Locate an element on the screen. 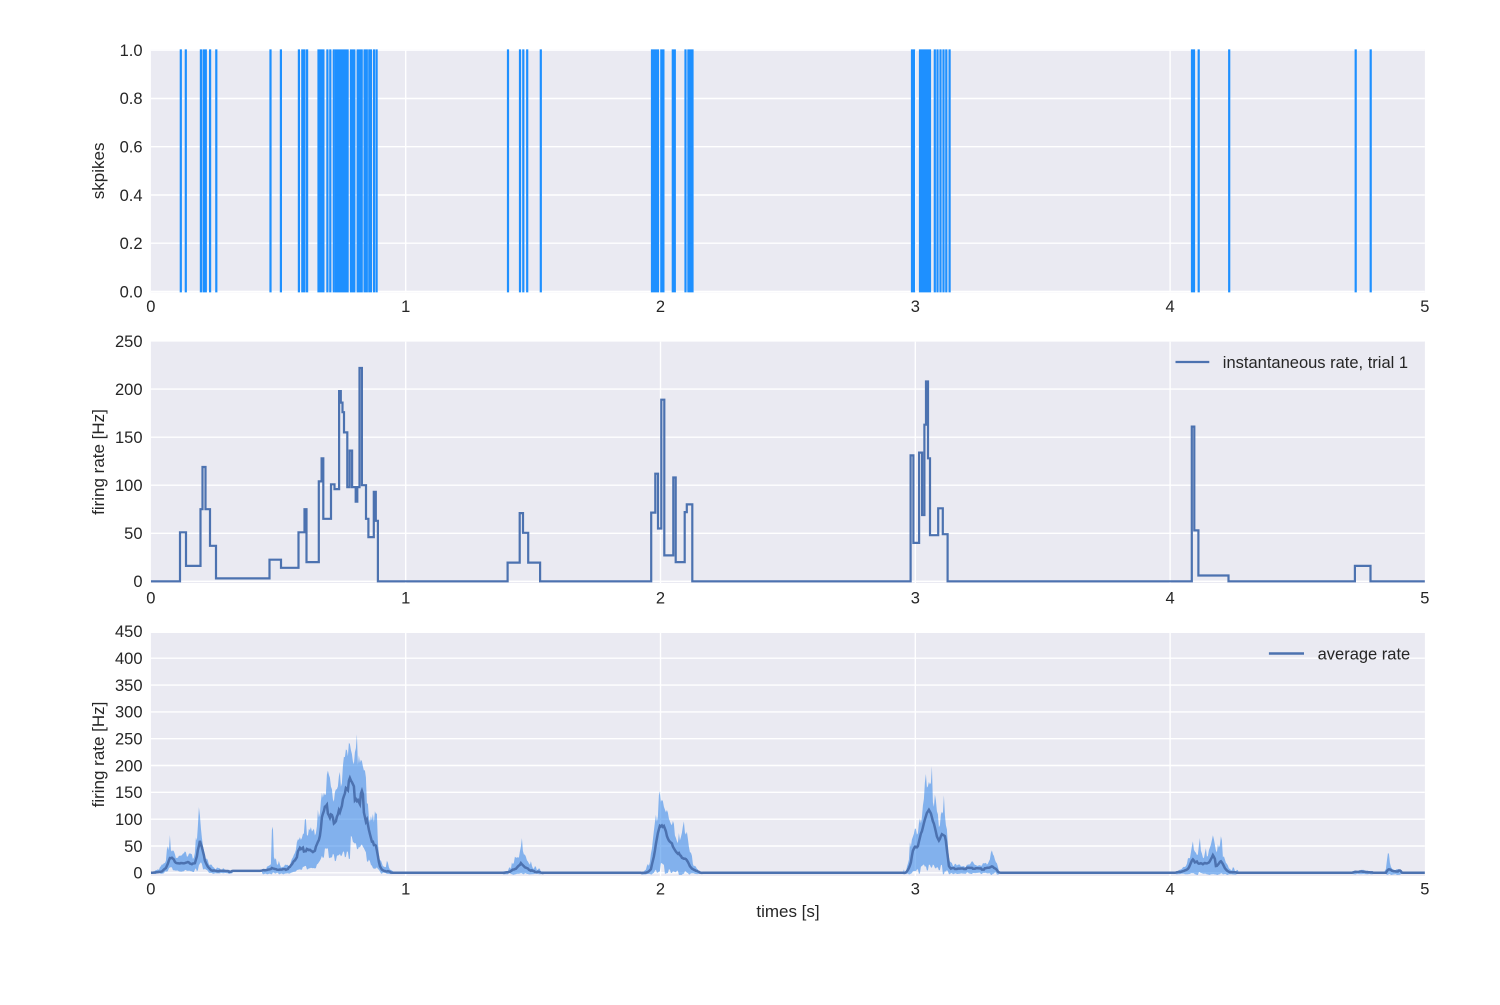  svg-text: 0.8 is located at coordinates (131, 99).